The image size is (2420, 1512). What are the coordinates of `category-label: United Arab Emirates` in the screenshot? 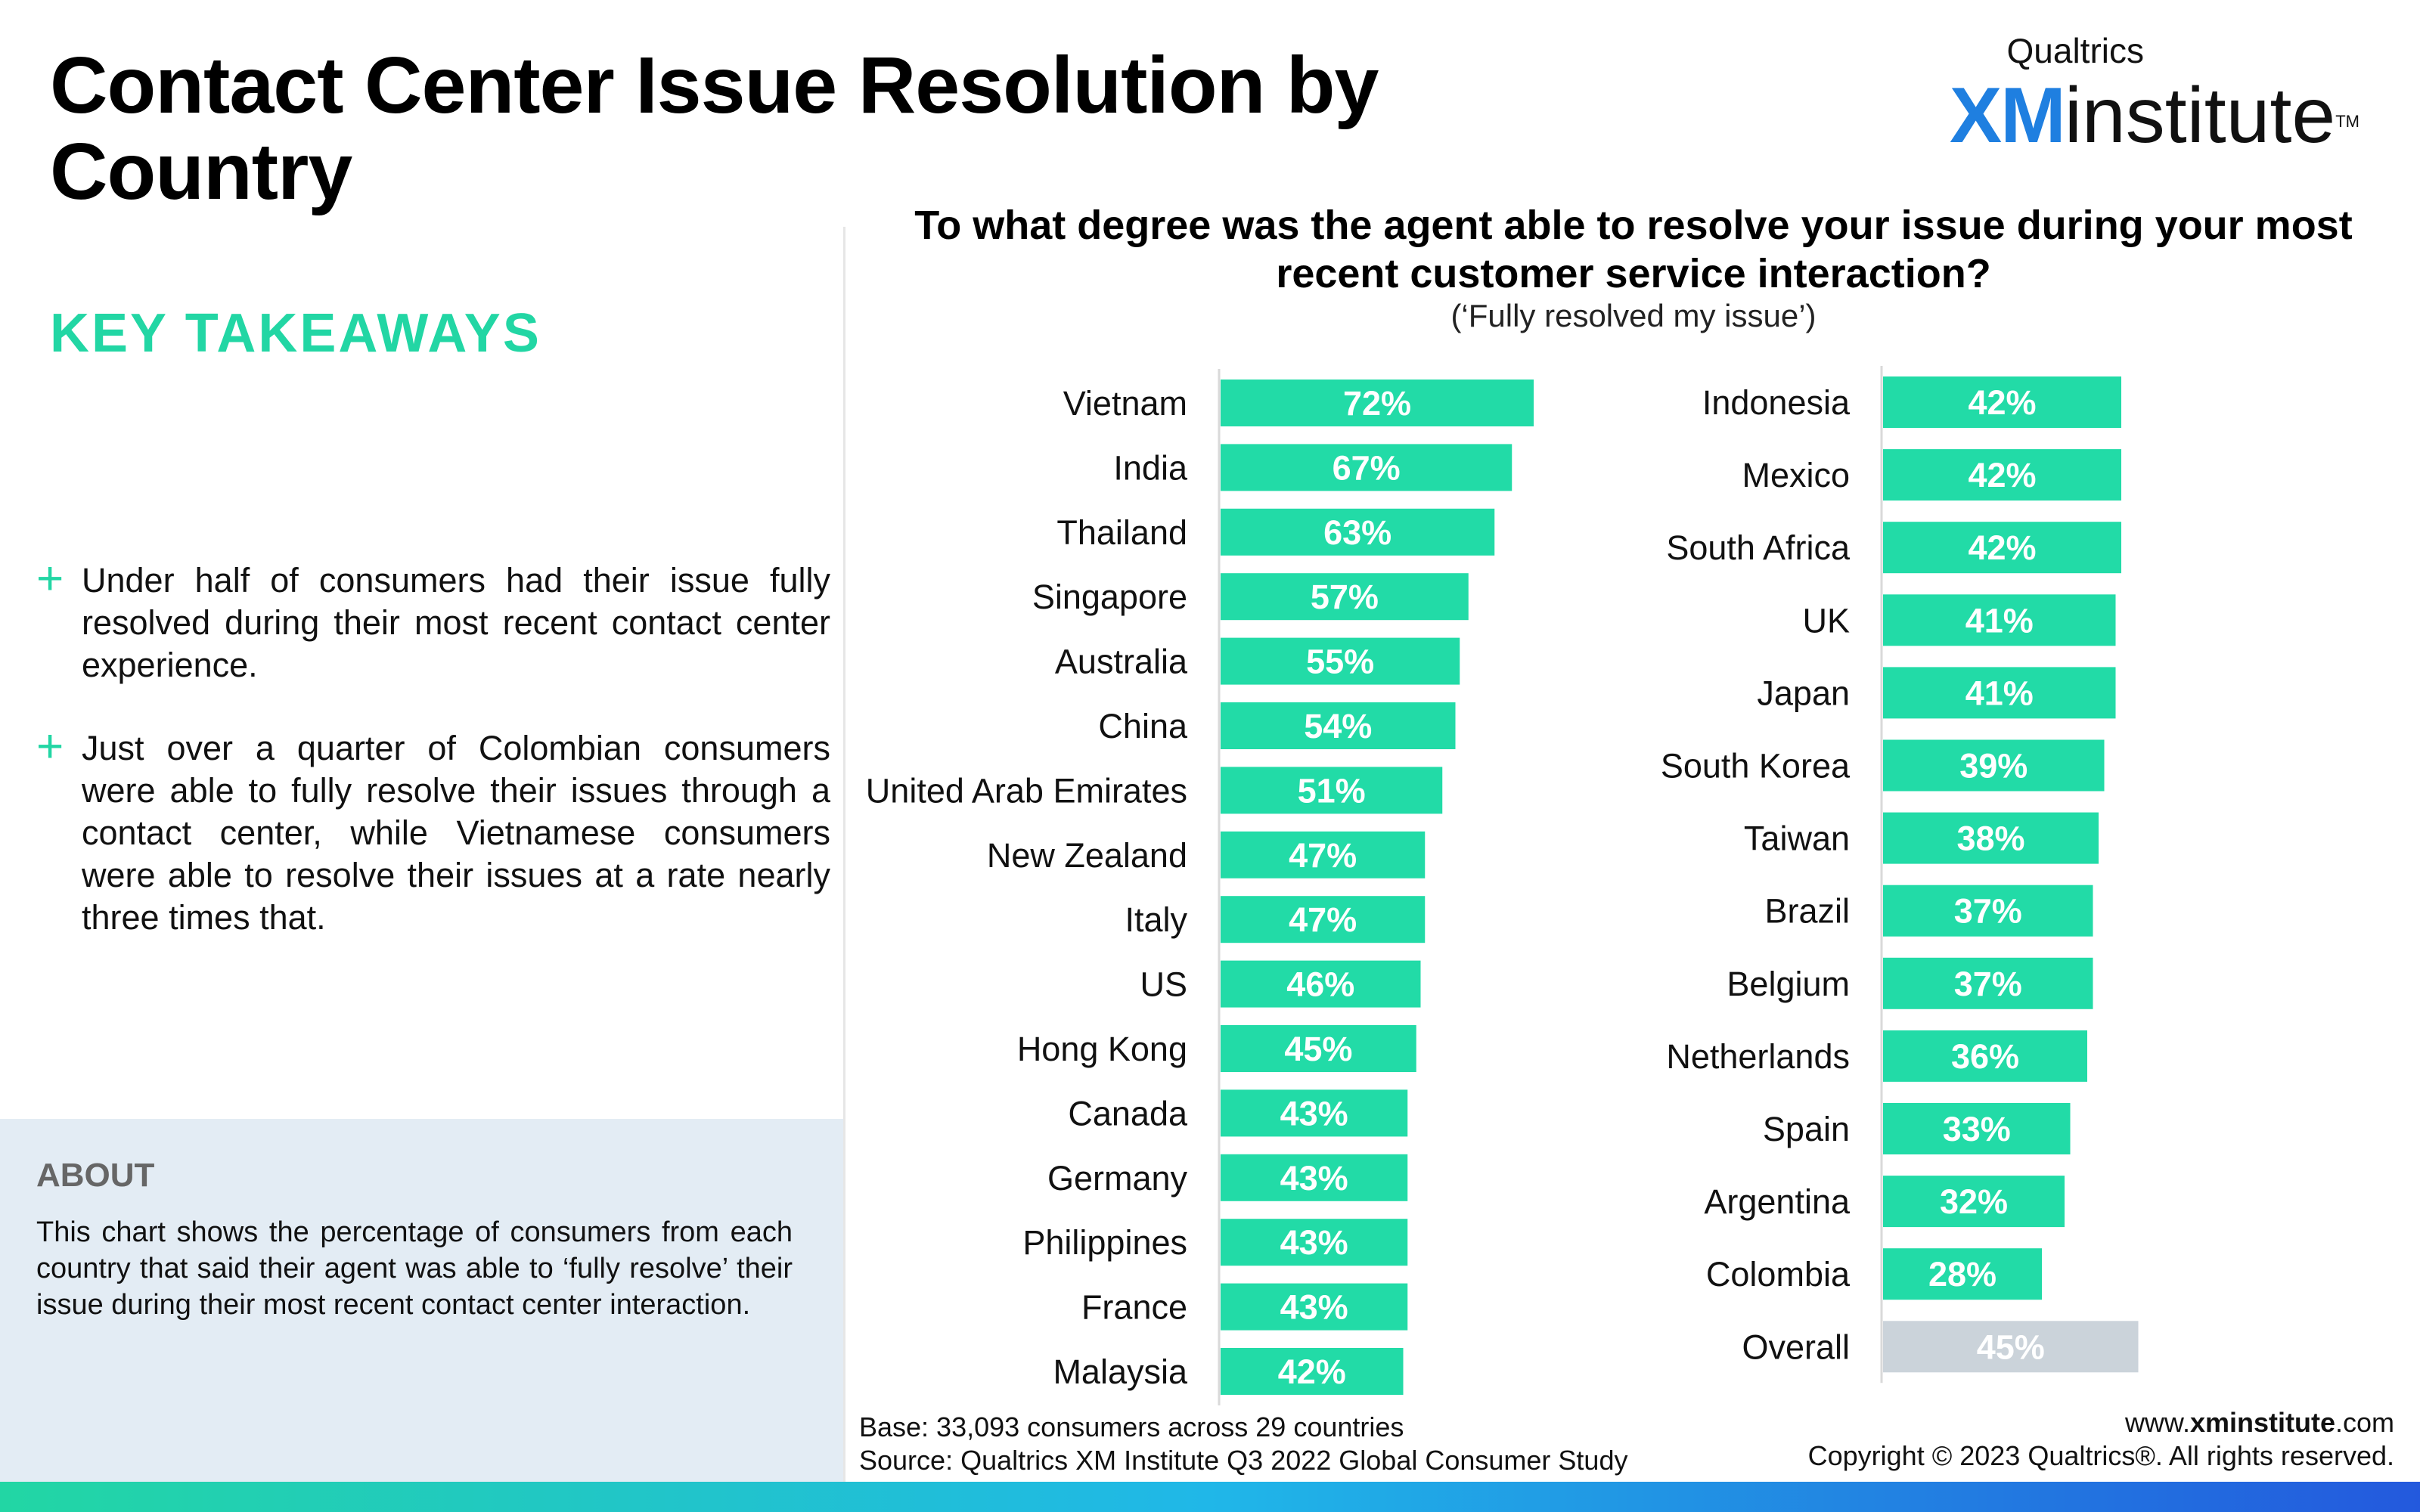 It's located at (1026, 791).